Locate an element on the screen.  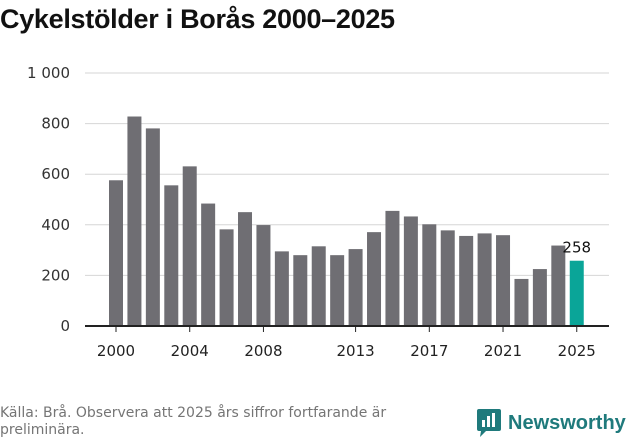
brand-logo: Newsworthy is located at coordinates (551, 423).